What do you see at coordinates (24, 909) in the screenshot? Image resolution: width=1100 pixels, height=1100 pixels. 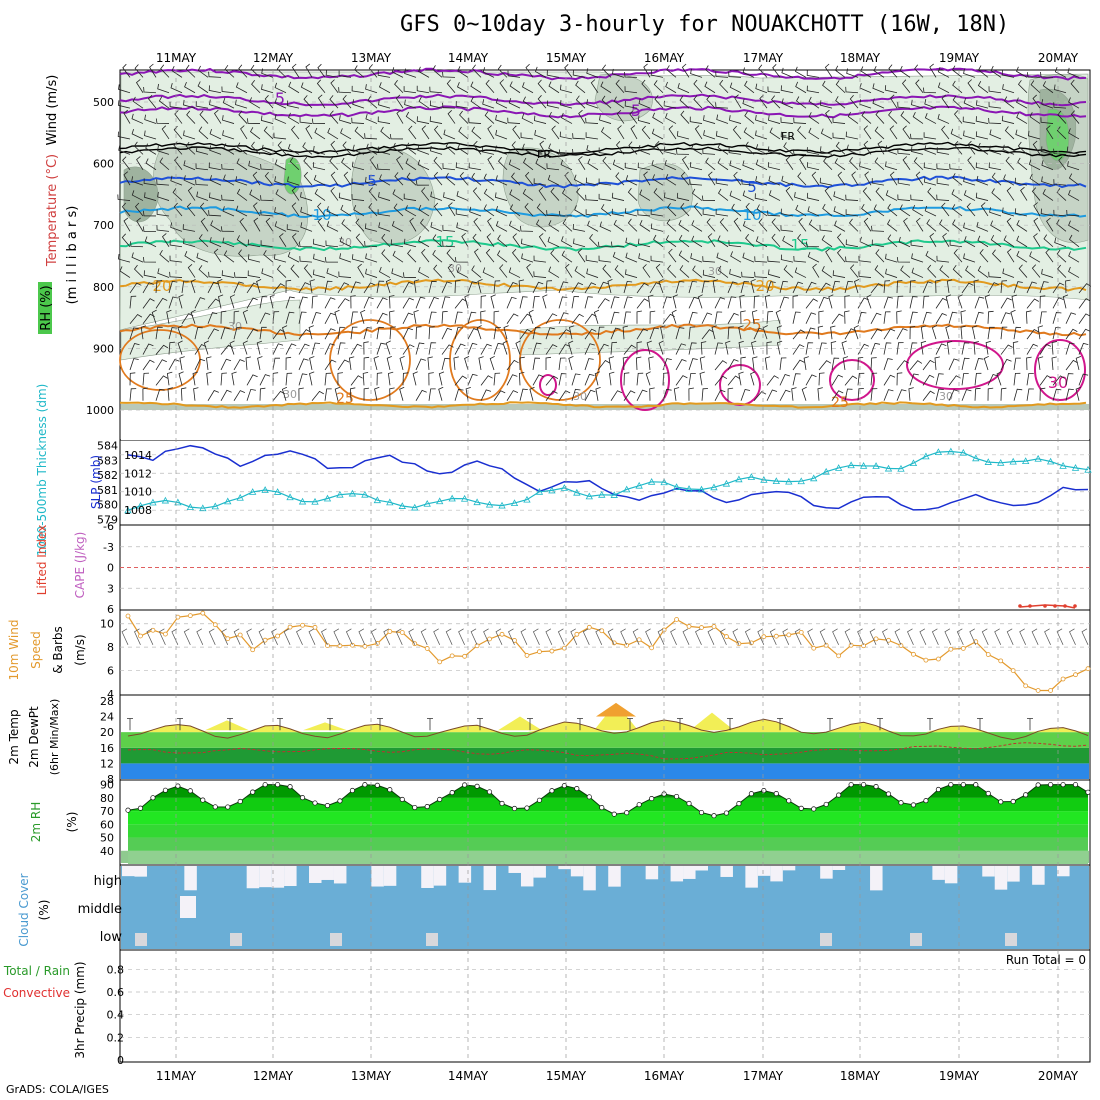 I see `label-cloud-cover: Cloud Cover` at bounding box center [24, 909].